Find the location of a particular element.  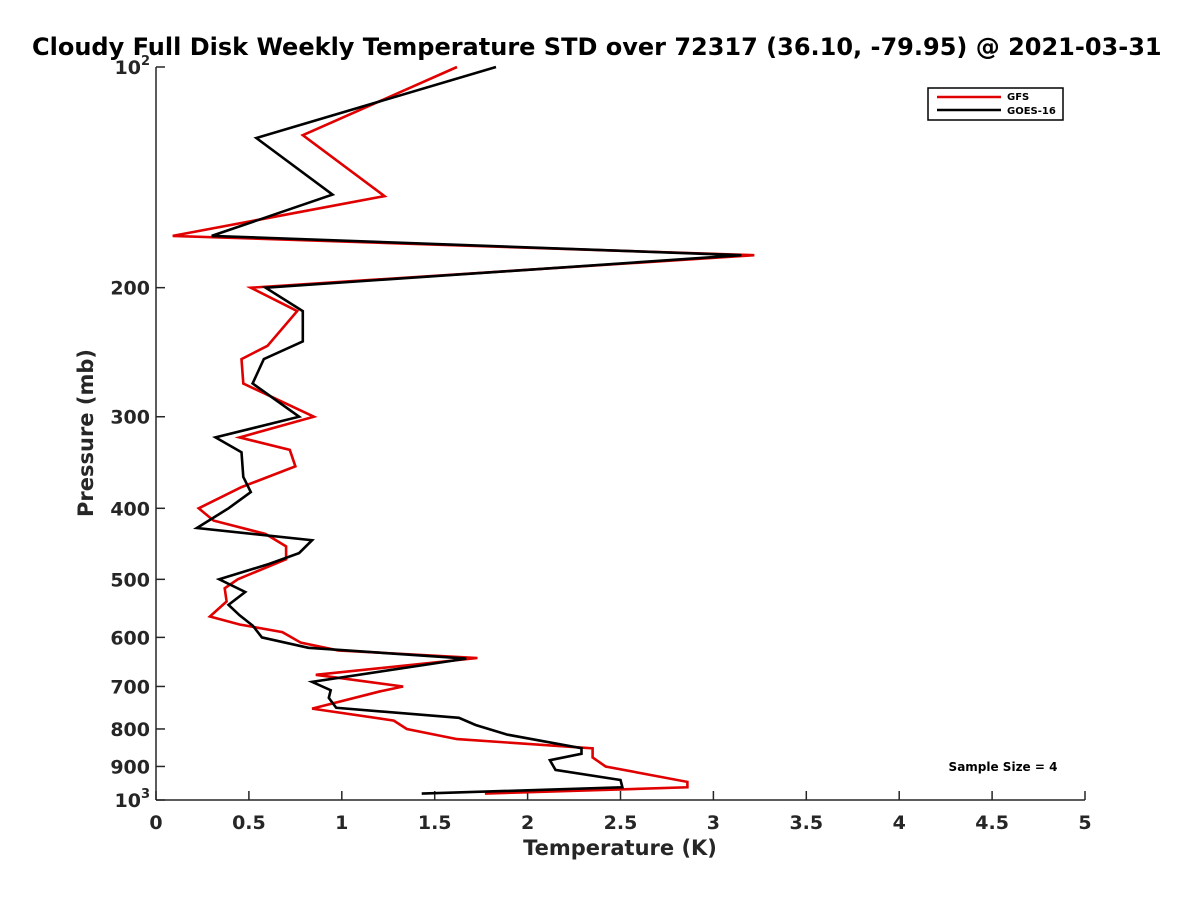

x-tick-label: 2 is located at coordinates (527, 823).